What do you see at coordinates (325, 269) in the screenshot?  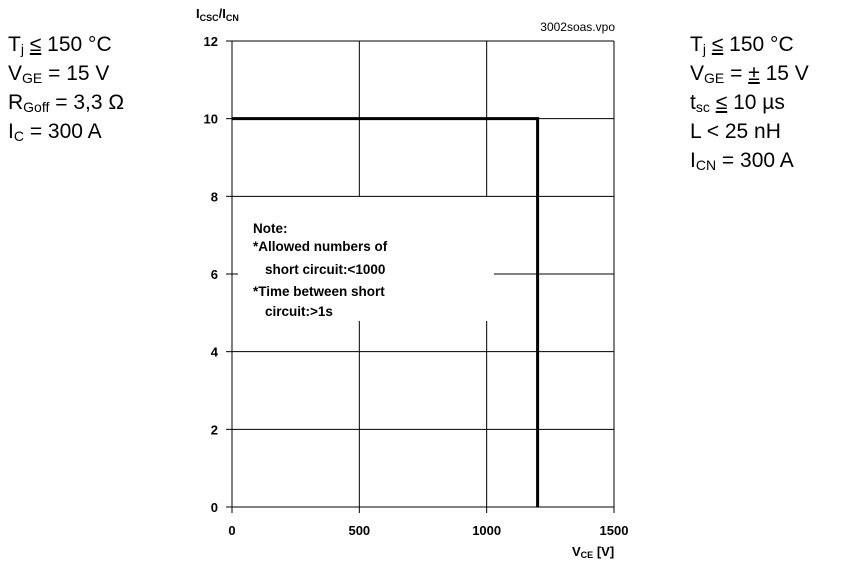 I see `note-line: short circuit:<1000` at bounding box center [325, 269].